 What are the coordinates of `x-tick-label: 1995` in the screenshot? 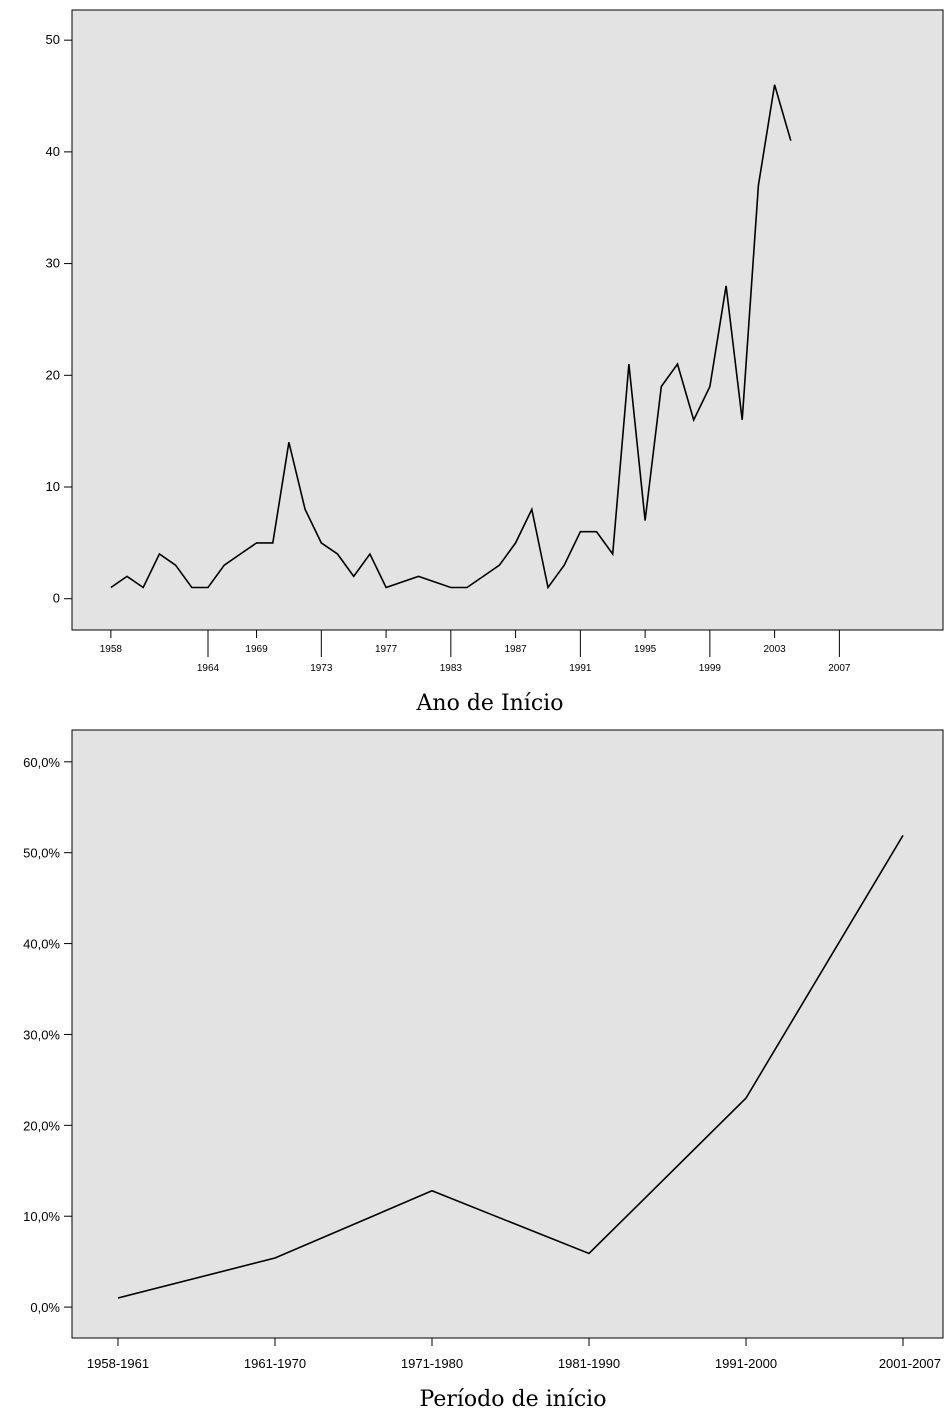 It's located at (645, 649).